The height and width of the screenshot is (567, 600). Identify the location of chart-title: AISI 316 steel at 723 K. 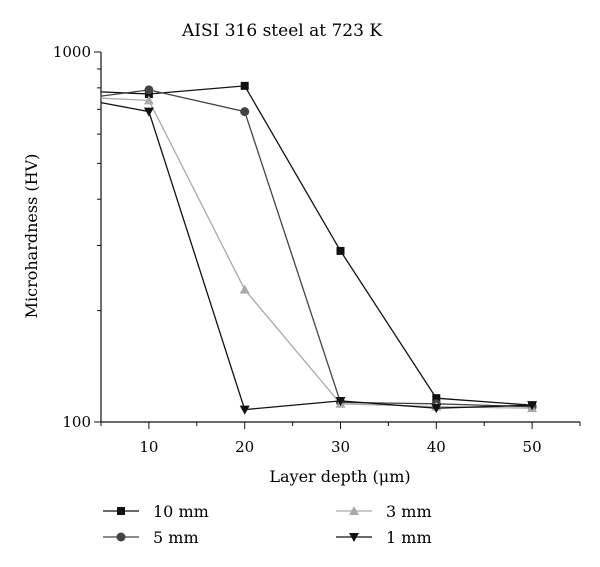
(281, 31).